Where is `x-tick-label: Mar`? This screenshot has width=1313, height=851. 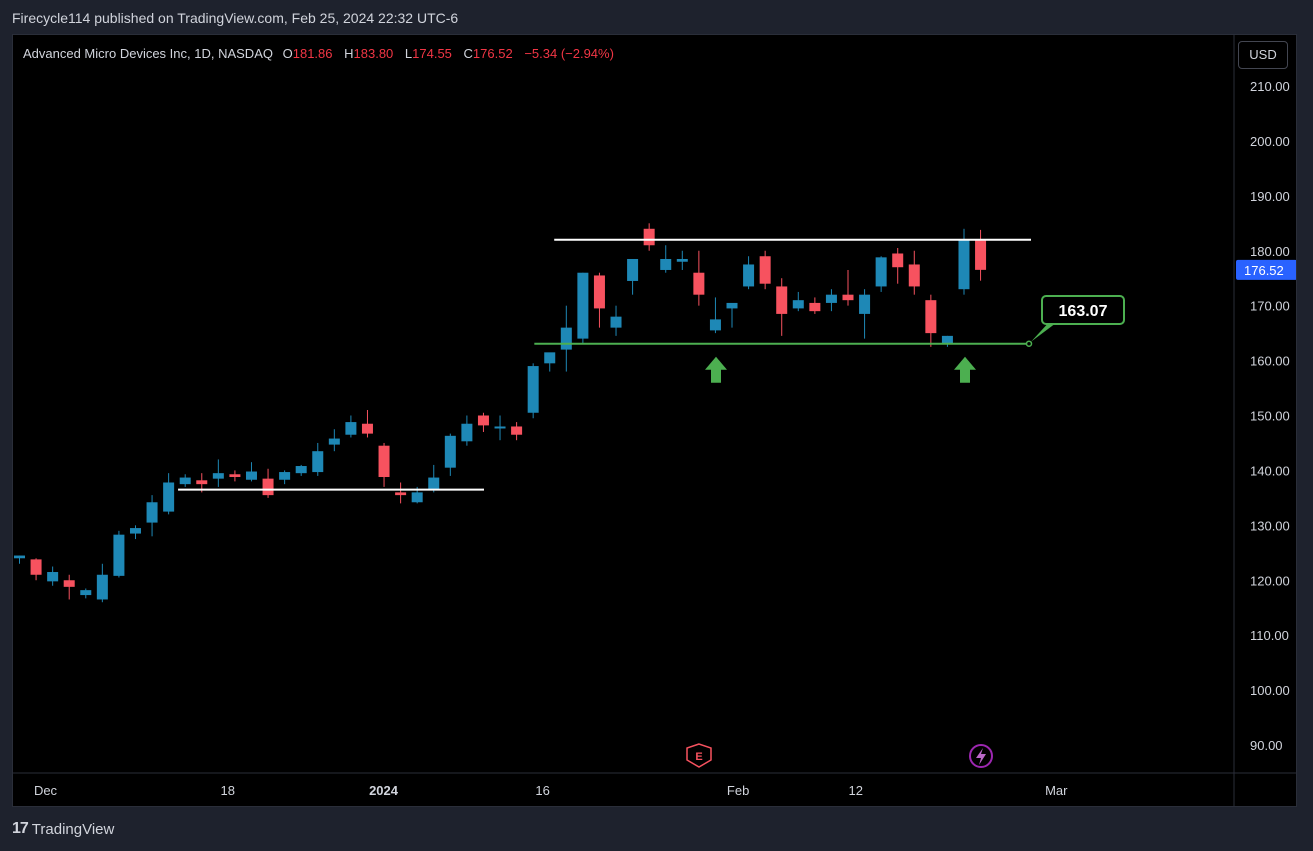 x-tick-label: Mar is located at coordinates (1056, 790).